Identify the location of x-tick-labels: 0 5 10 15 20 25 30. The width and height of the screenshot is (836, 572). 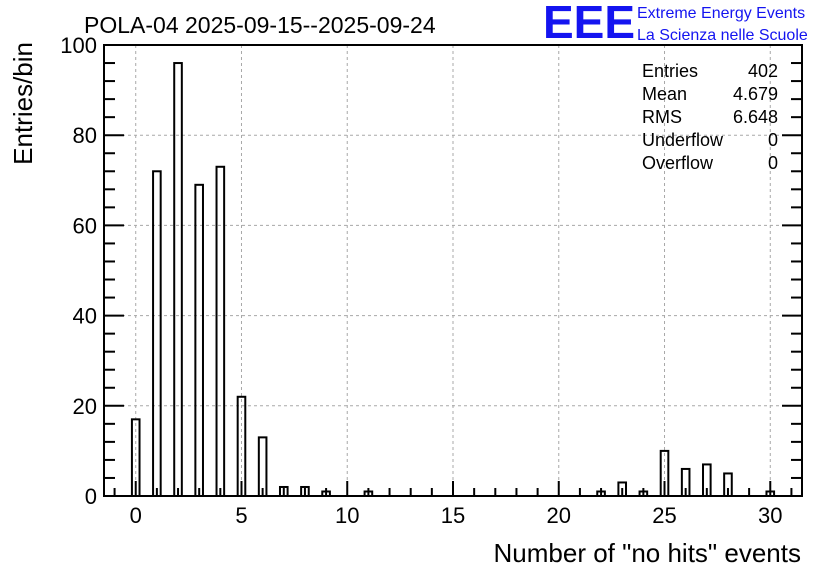
(456, 515).